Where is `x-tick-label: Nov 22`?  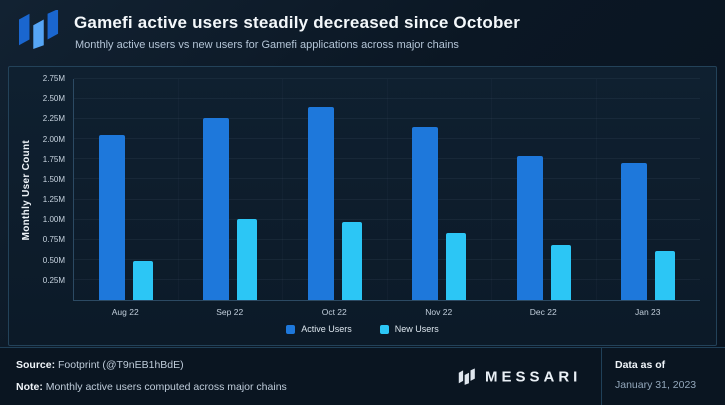
x-tick-label: Nov 22 is located at coordinates (439, 312).